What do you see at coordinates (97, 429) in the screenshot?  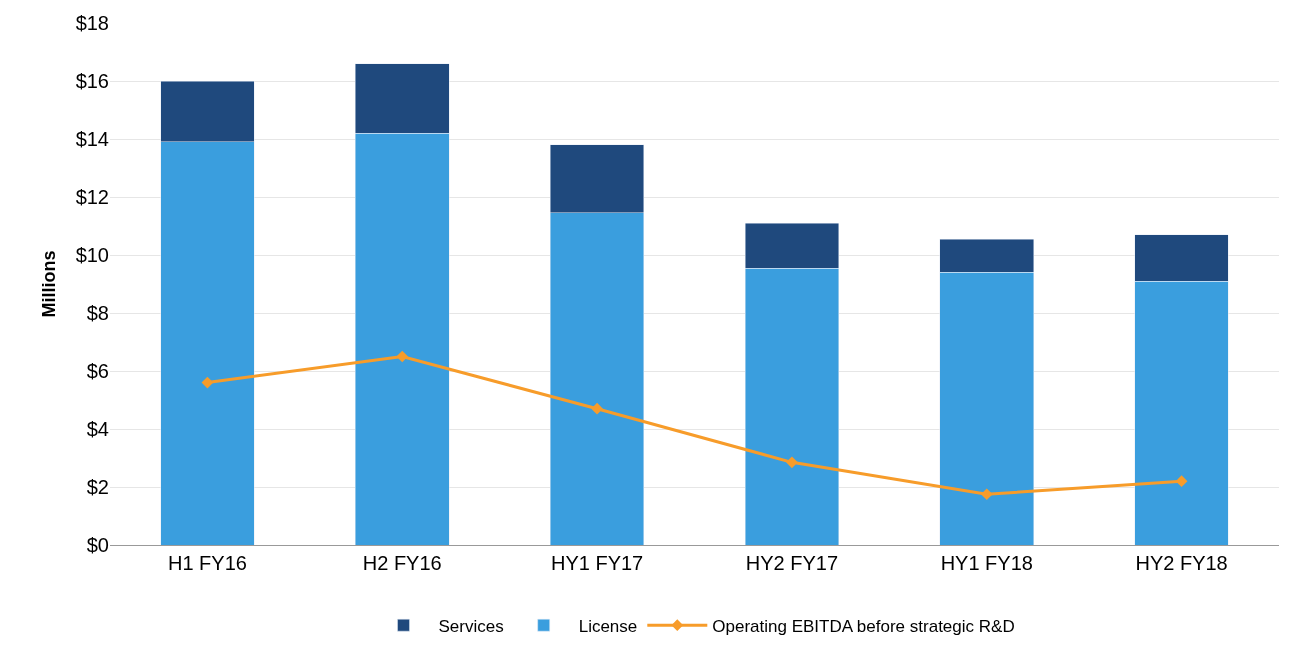 I see `y-tick-label: $4` at bounding box center [97, 429].